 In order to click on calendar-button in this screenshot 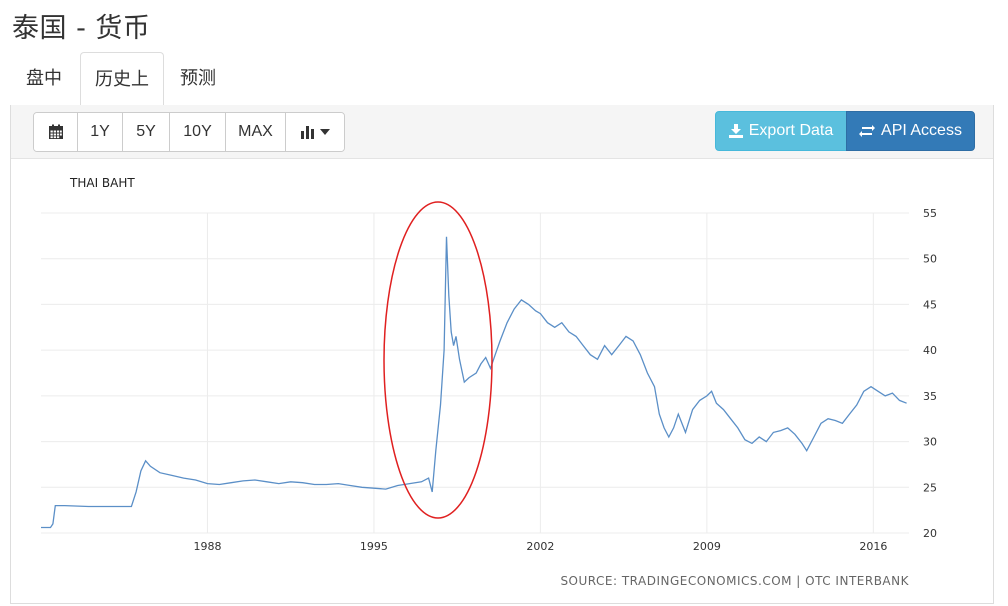, I will do `click(56, 132)`.